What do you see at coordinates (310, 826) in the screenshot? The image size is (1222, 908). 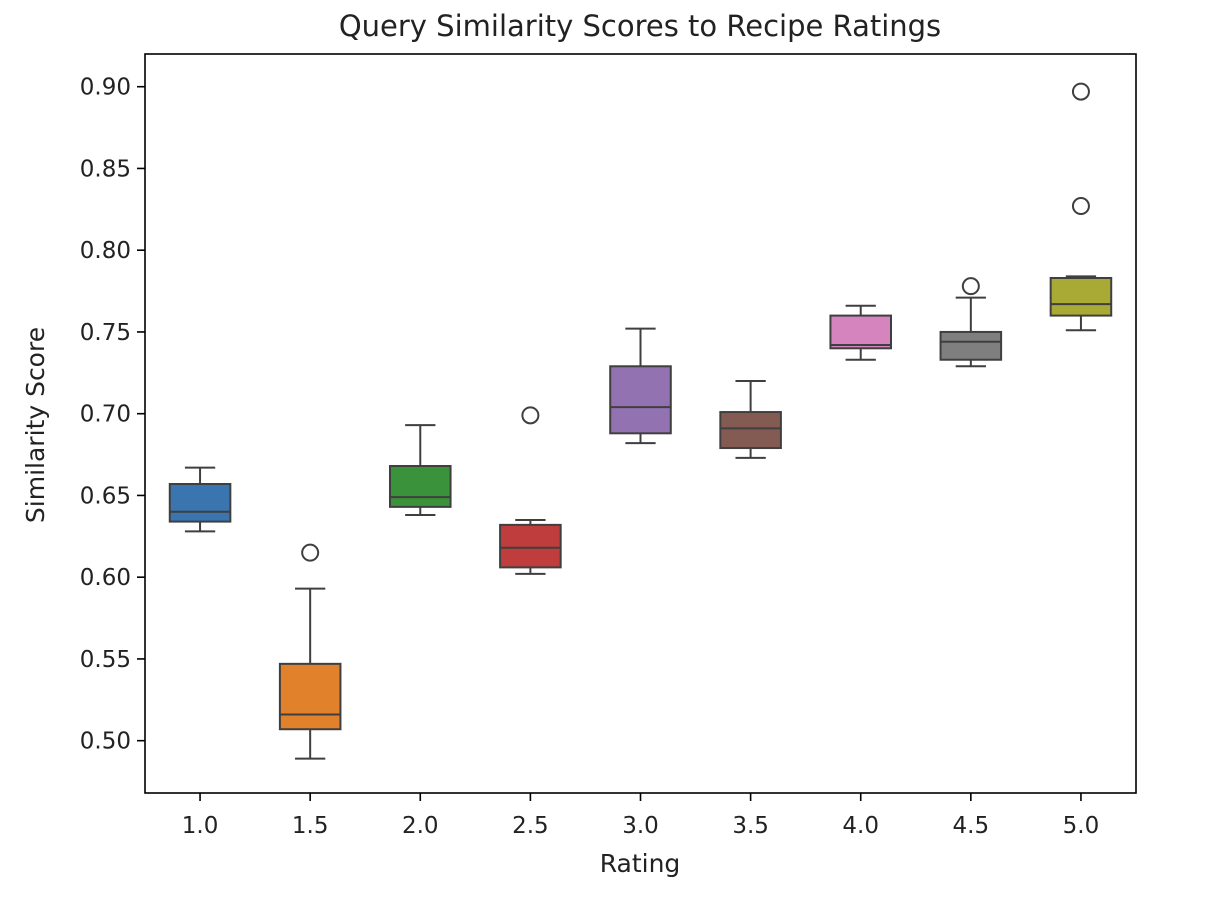 I see `x-tick-label: 1.5` at bounding box center [310, 826].